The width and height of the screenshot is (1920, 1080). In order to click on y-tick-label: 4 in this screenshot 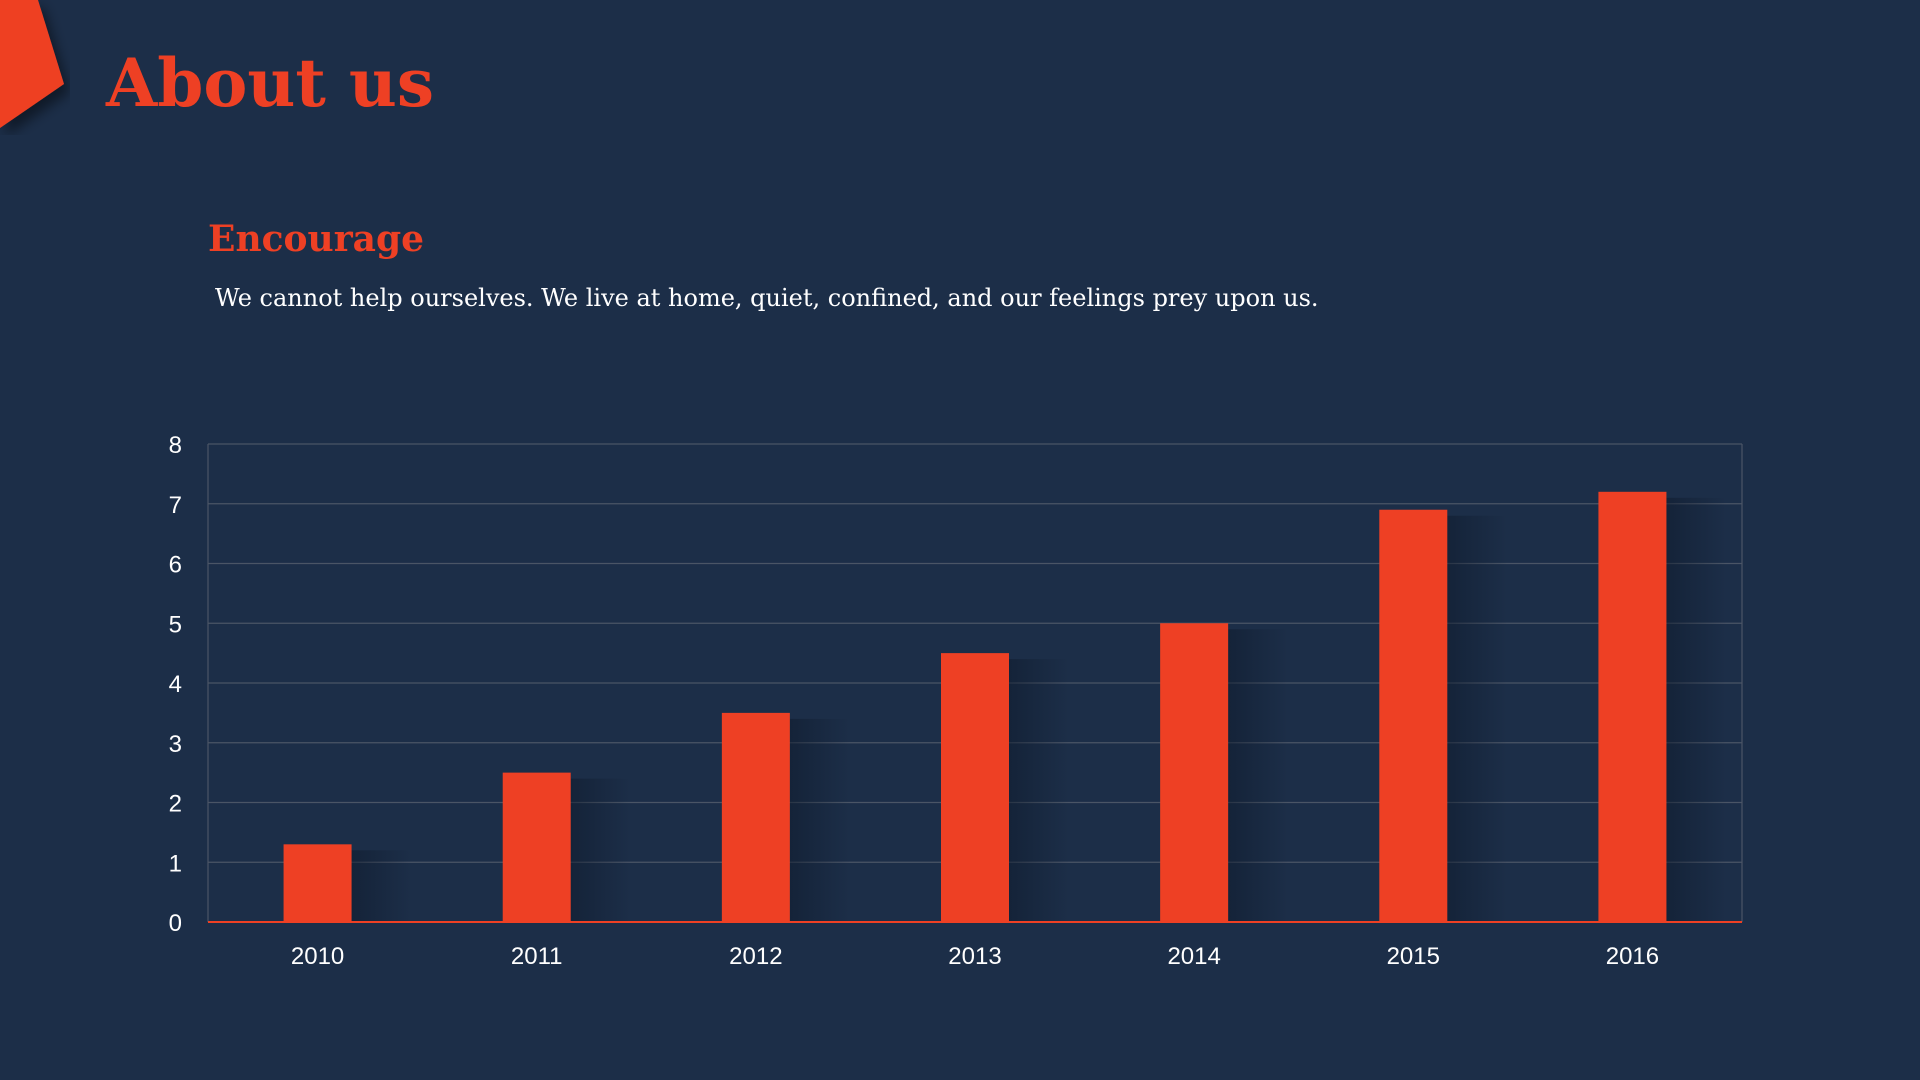, I will do `click(175, 684)`.